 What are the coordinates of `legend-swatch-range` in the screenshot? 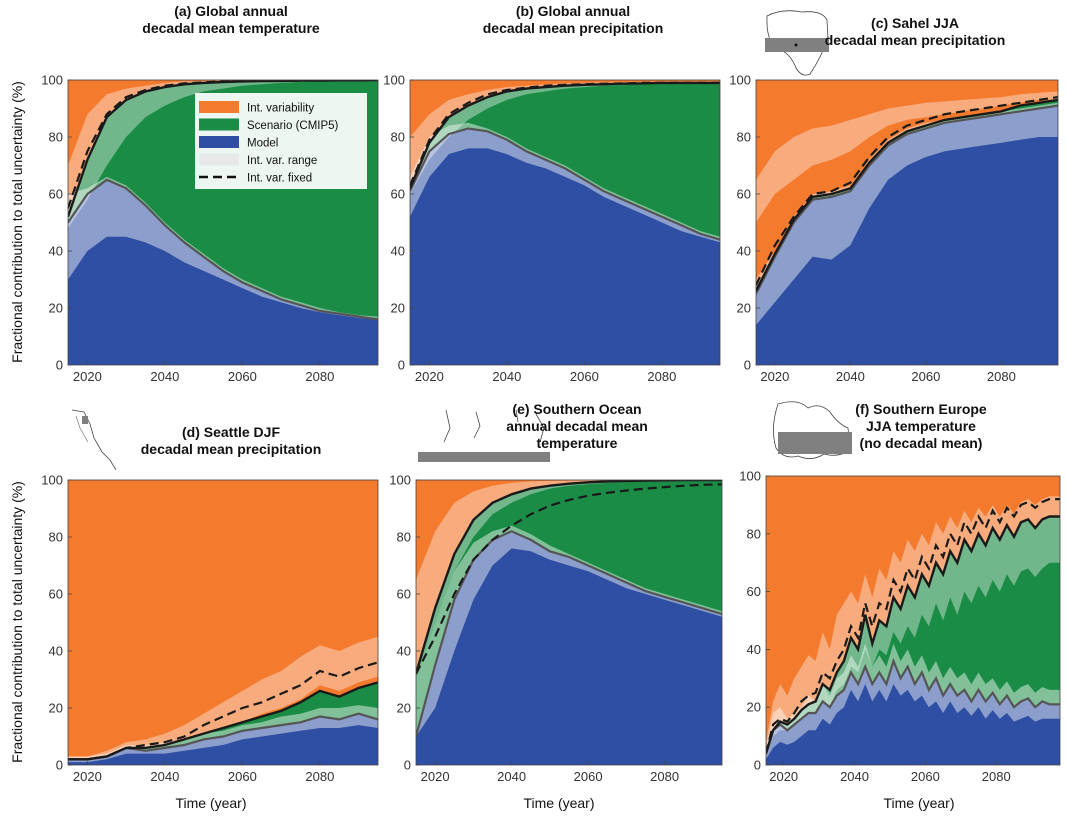 It's located at (219, 159).